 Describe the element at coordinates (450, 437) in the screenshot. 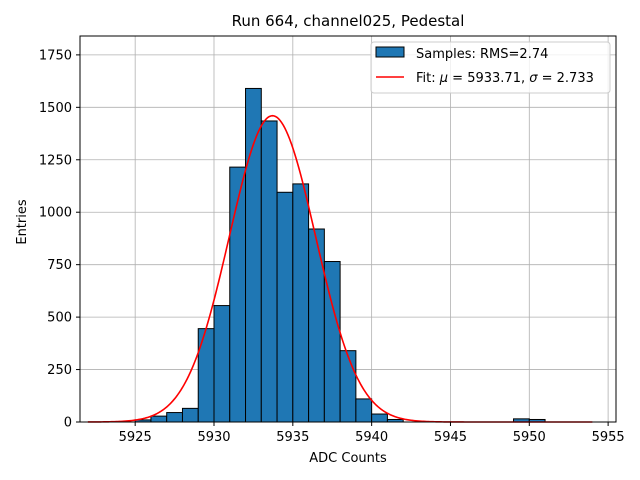

I see `x-tick-label: 5945` at that location.